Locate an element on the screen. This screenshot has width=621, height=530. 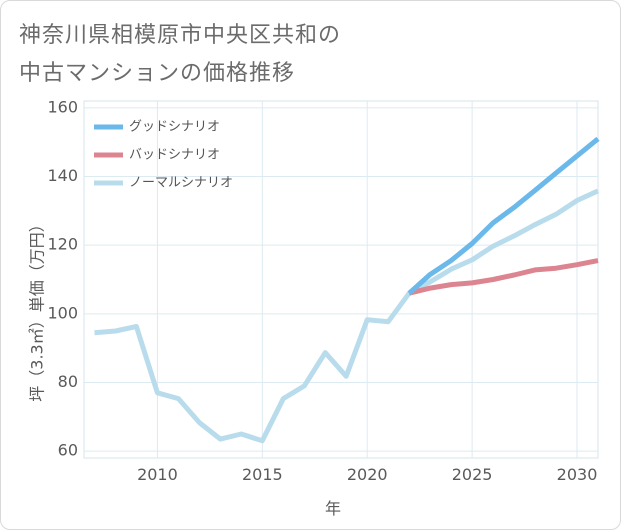
y-tick-label: 80 is located at coordinates (68, 381).